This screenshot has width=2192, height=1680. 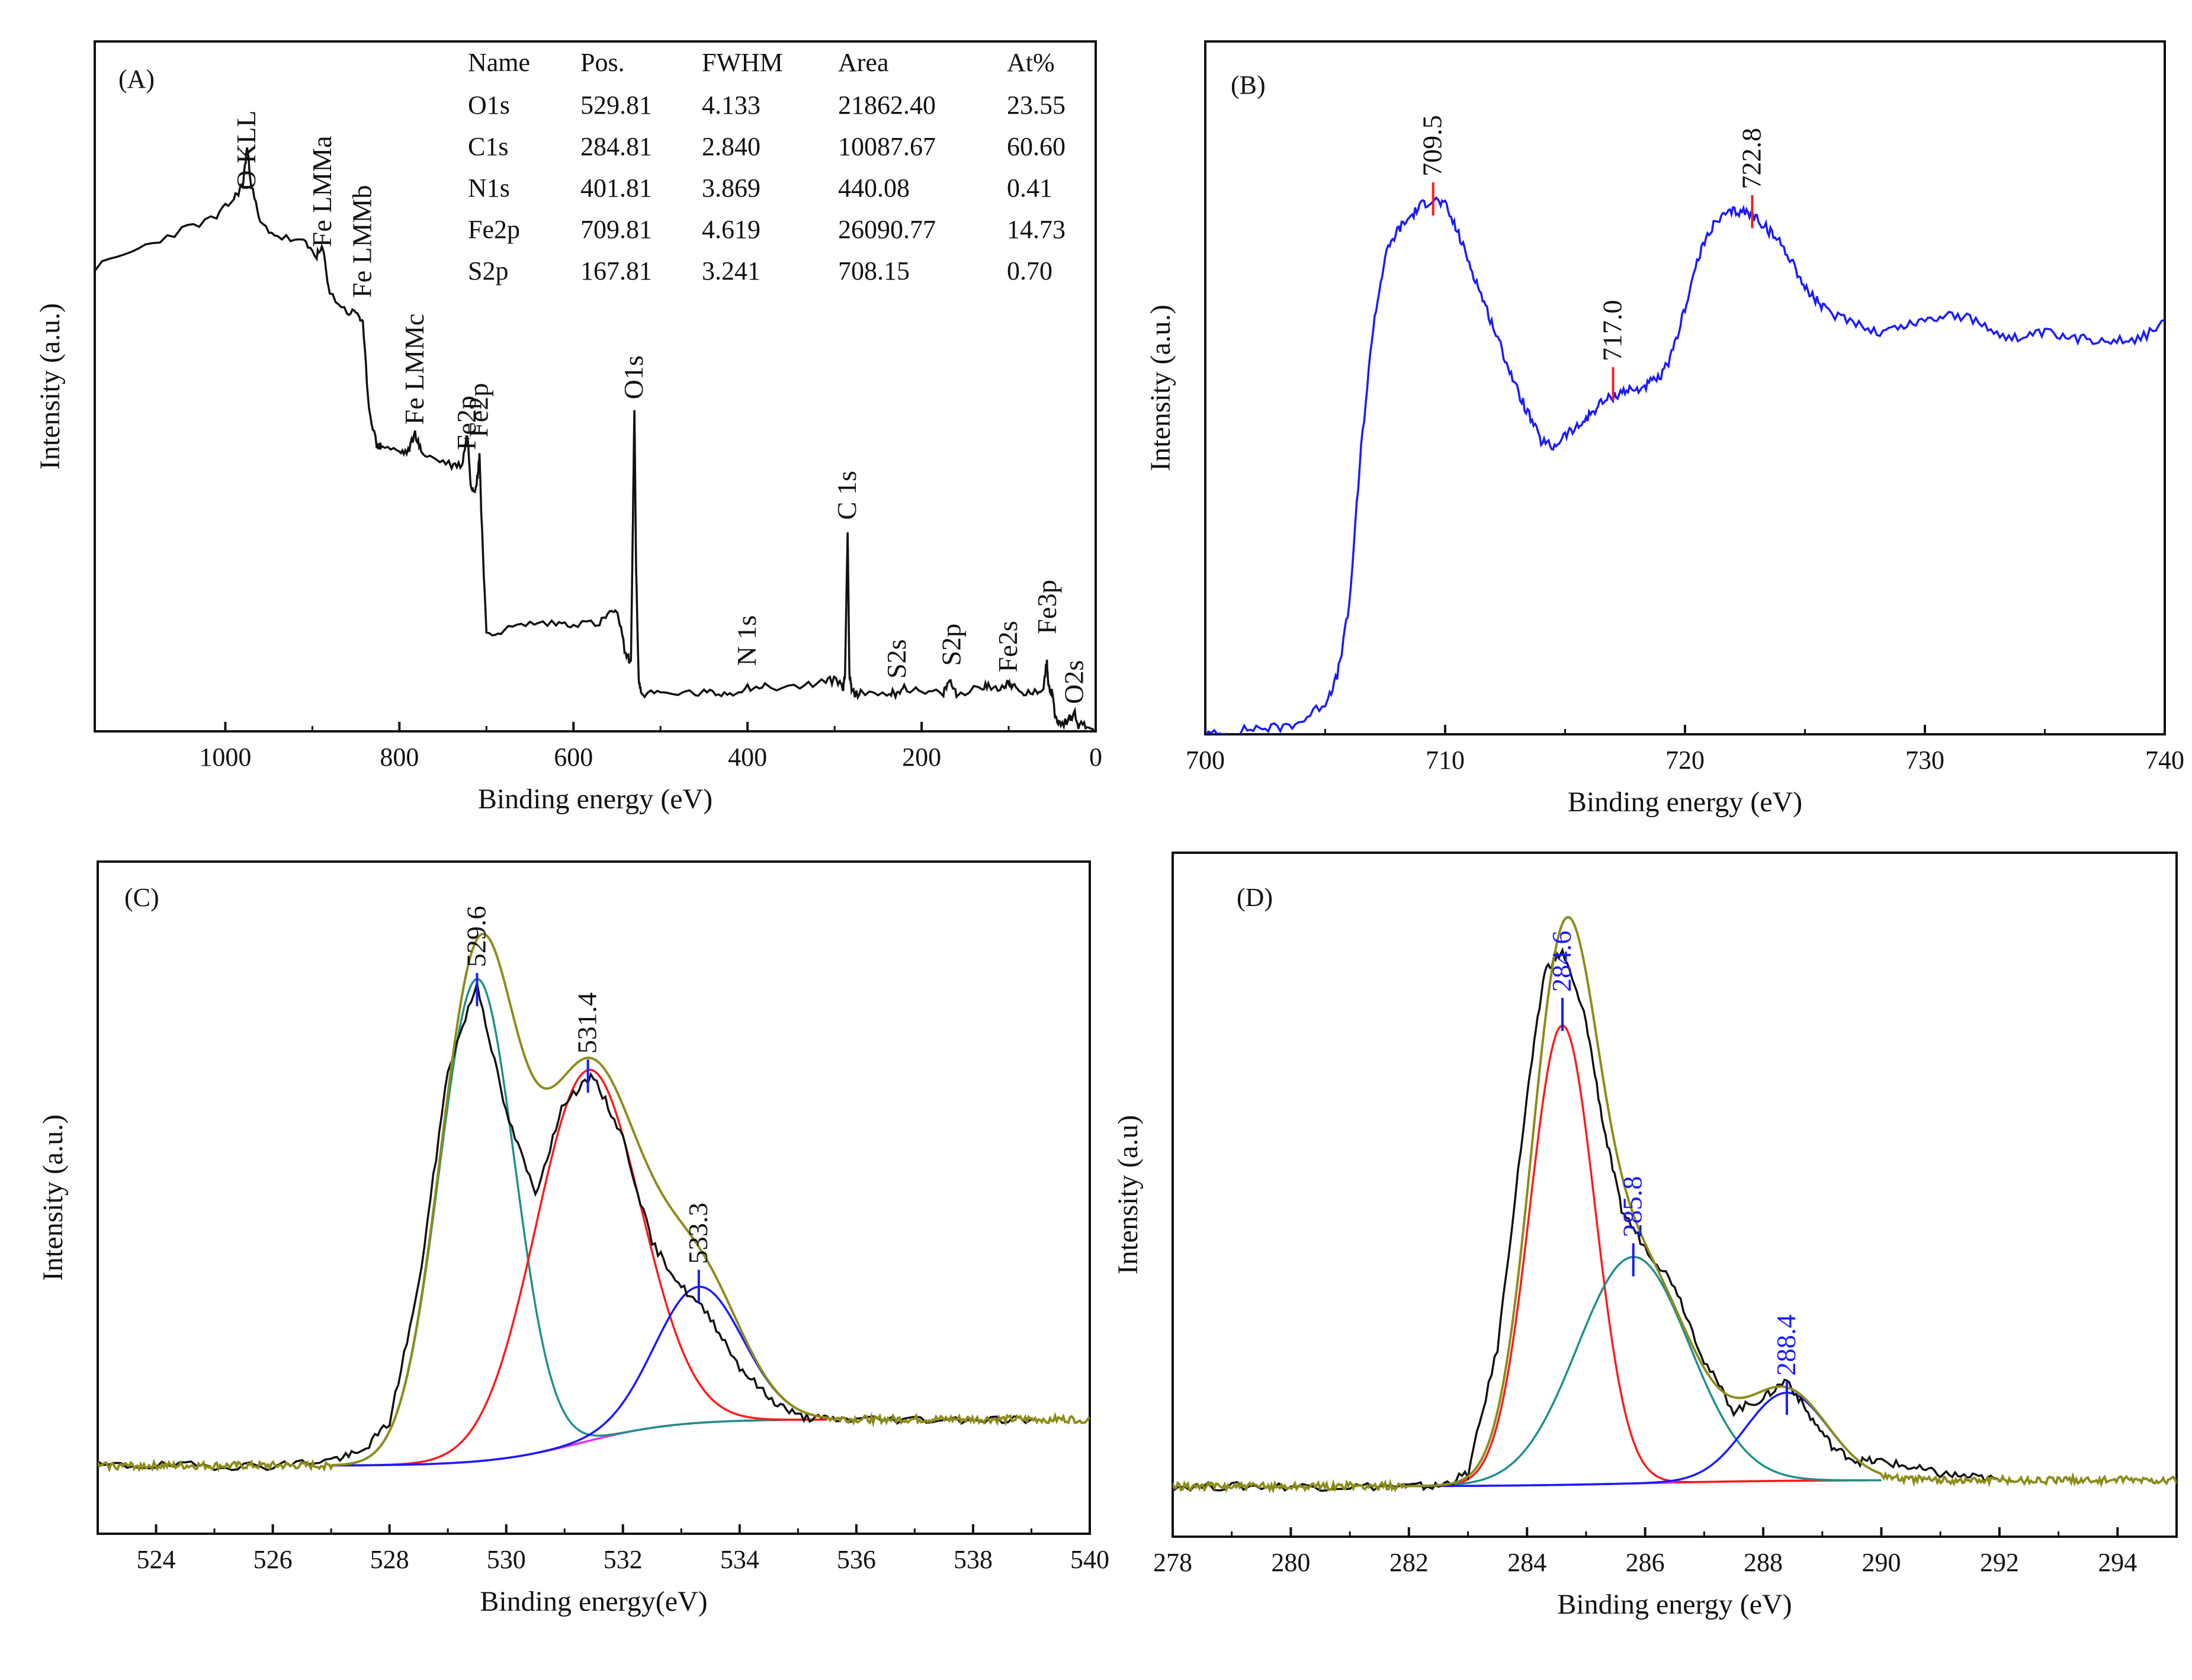 I want to click on panel-c-xtick-label: 526, so click(x=273, y=1559).